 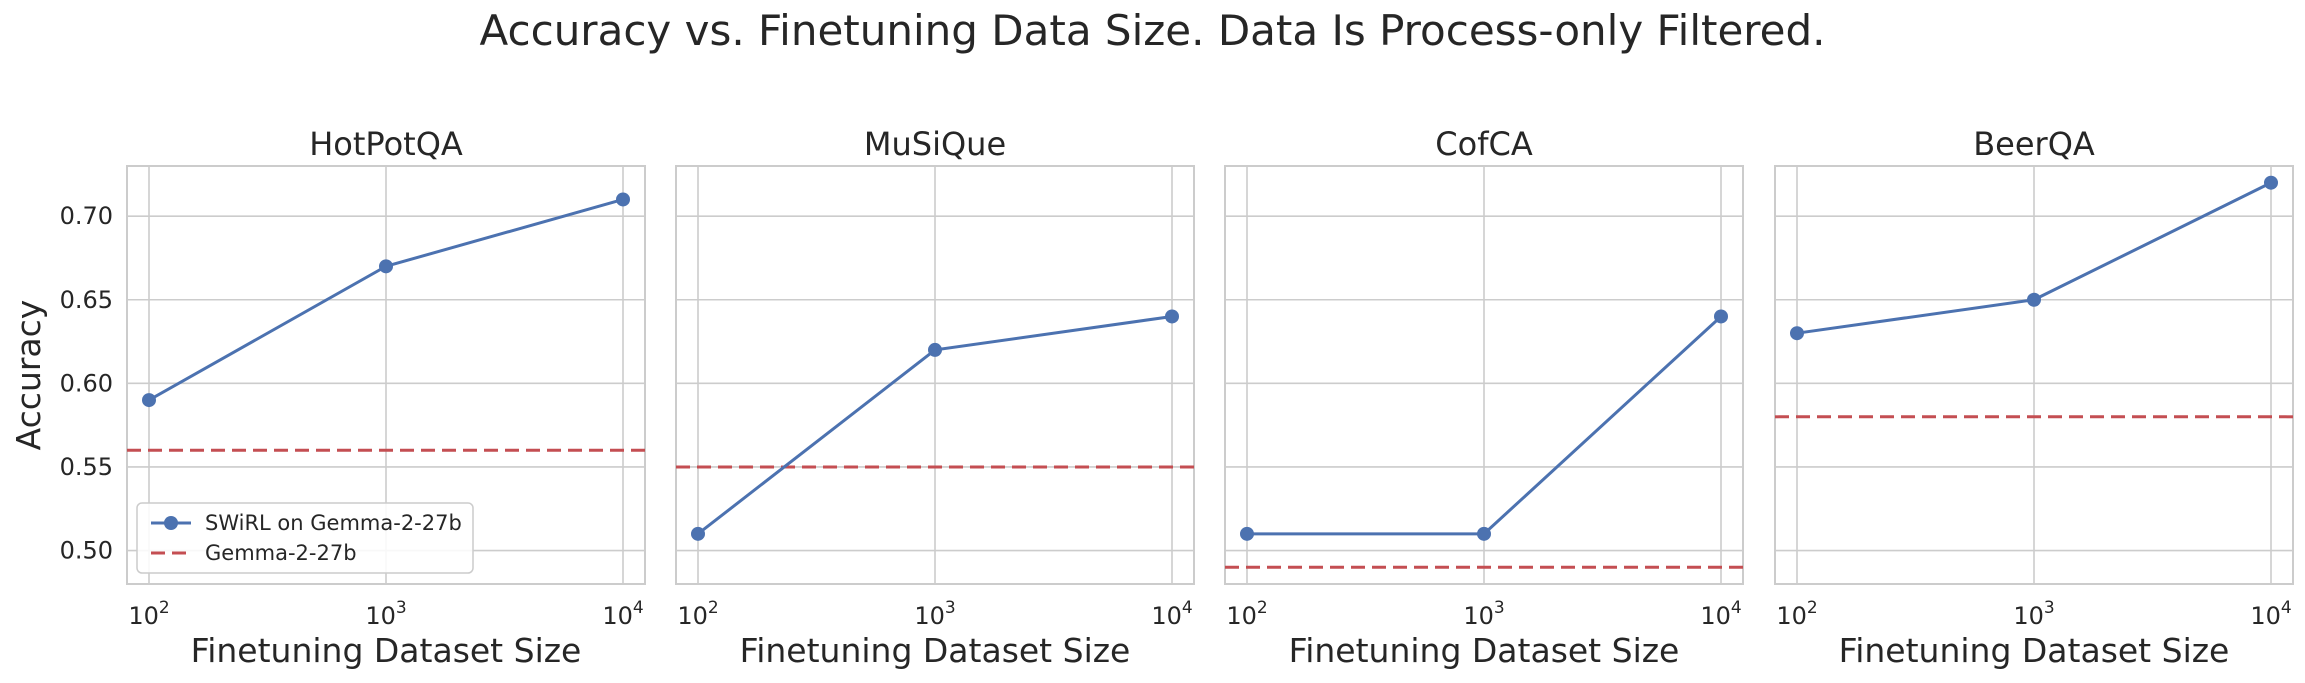 I want to click on legend-box, so click(x=305, y=538).